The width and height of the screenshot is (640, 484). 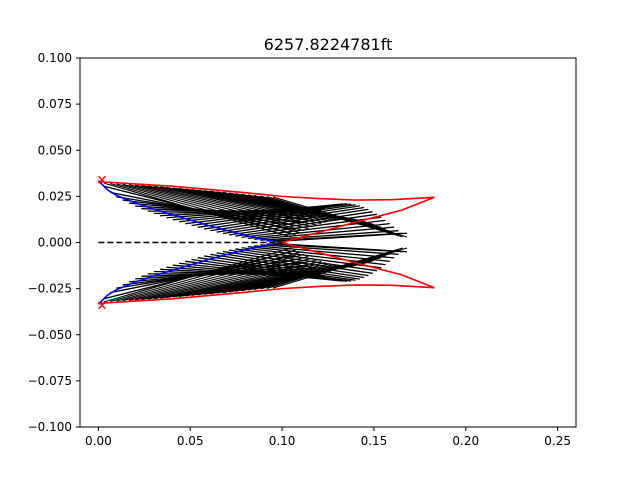 I want to click on x-tick-label: 0.00, so click(x=98, y=441).